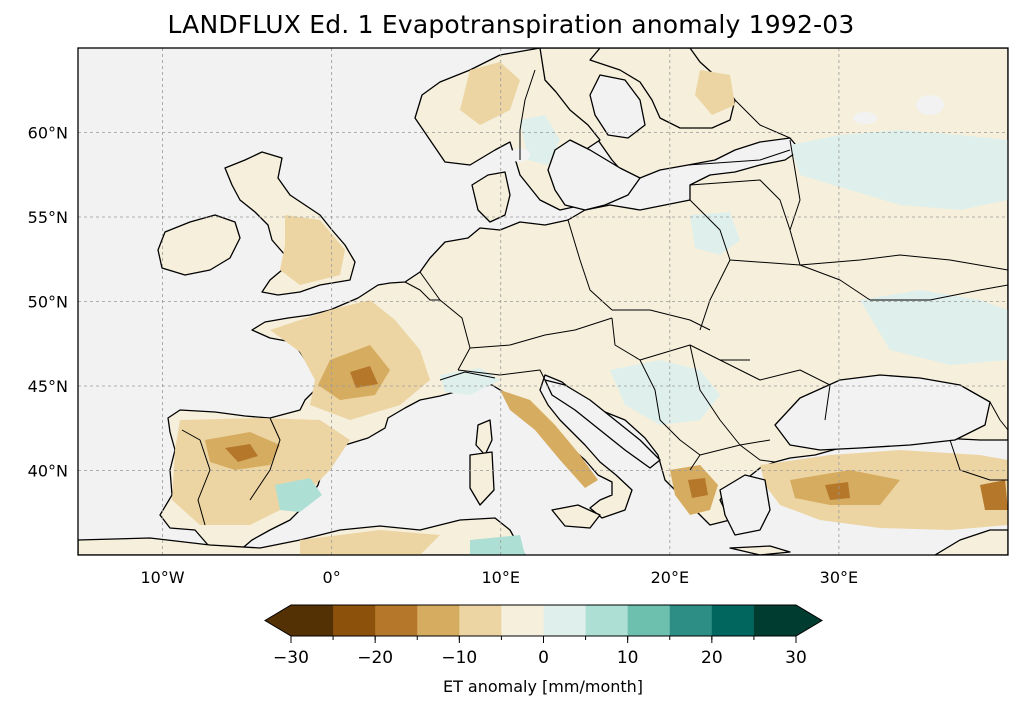  I want to click on border-italy-alps, so click(501, 375).